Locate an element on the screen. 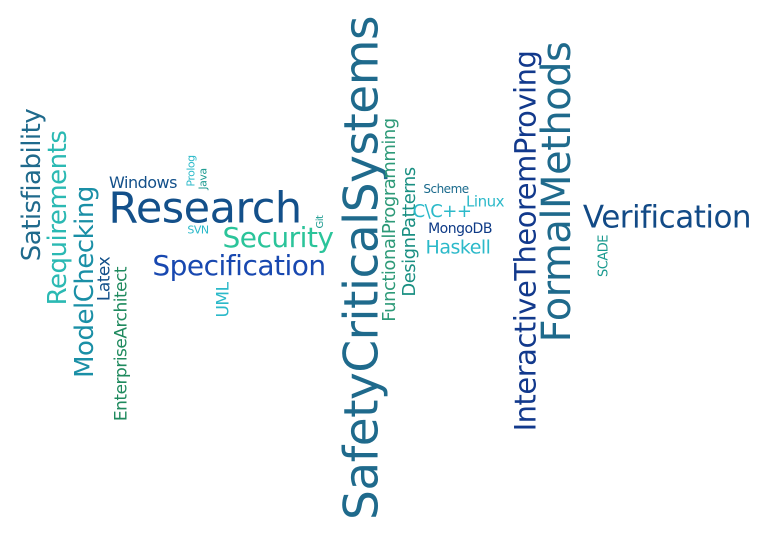 This screenshot has height=539, width=779. word-functional-programming: FunctionalProgramming is located at coordinates (389, 220).